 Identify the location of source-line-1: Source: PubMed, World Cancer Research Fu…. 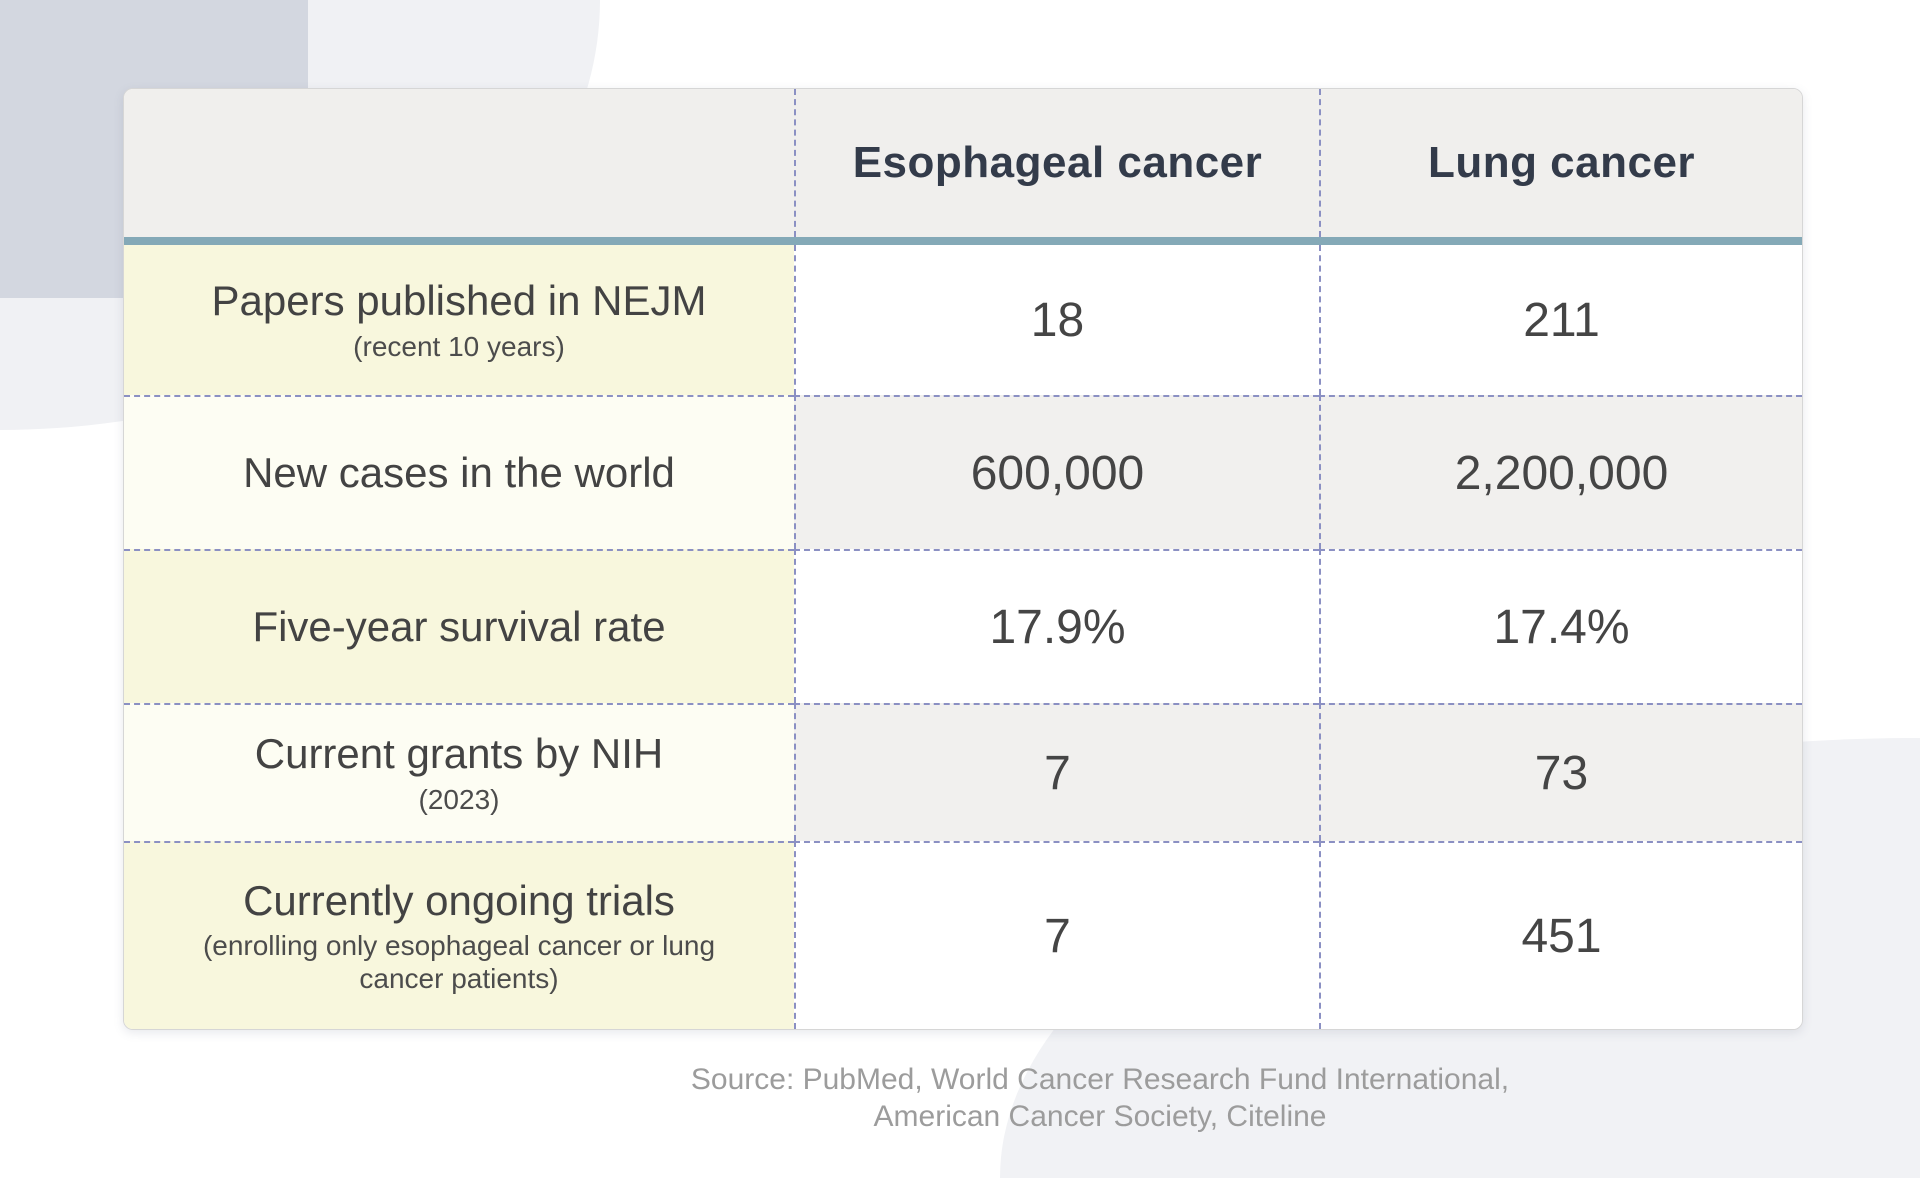
(1100, 1079).